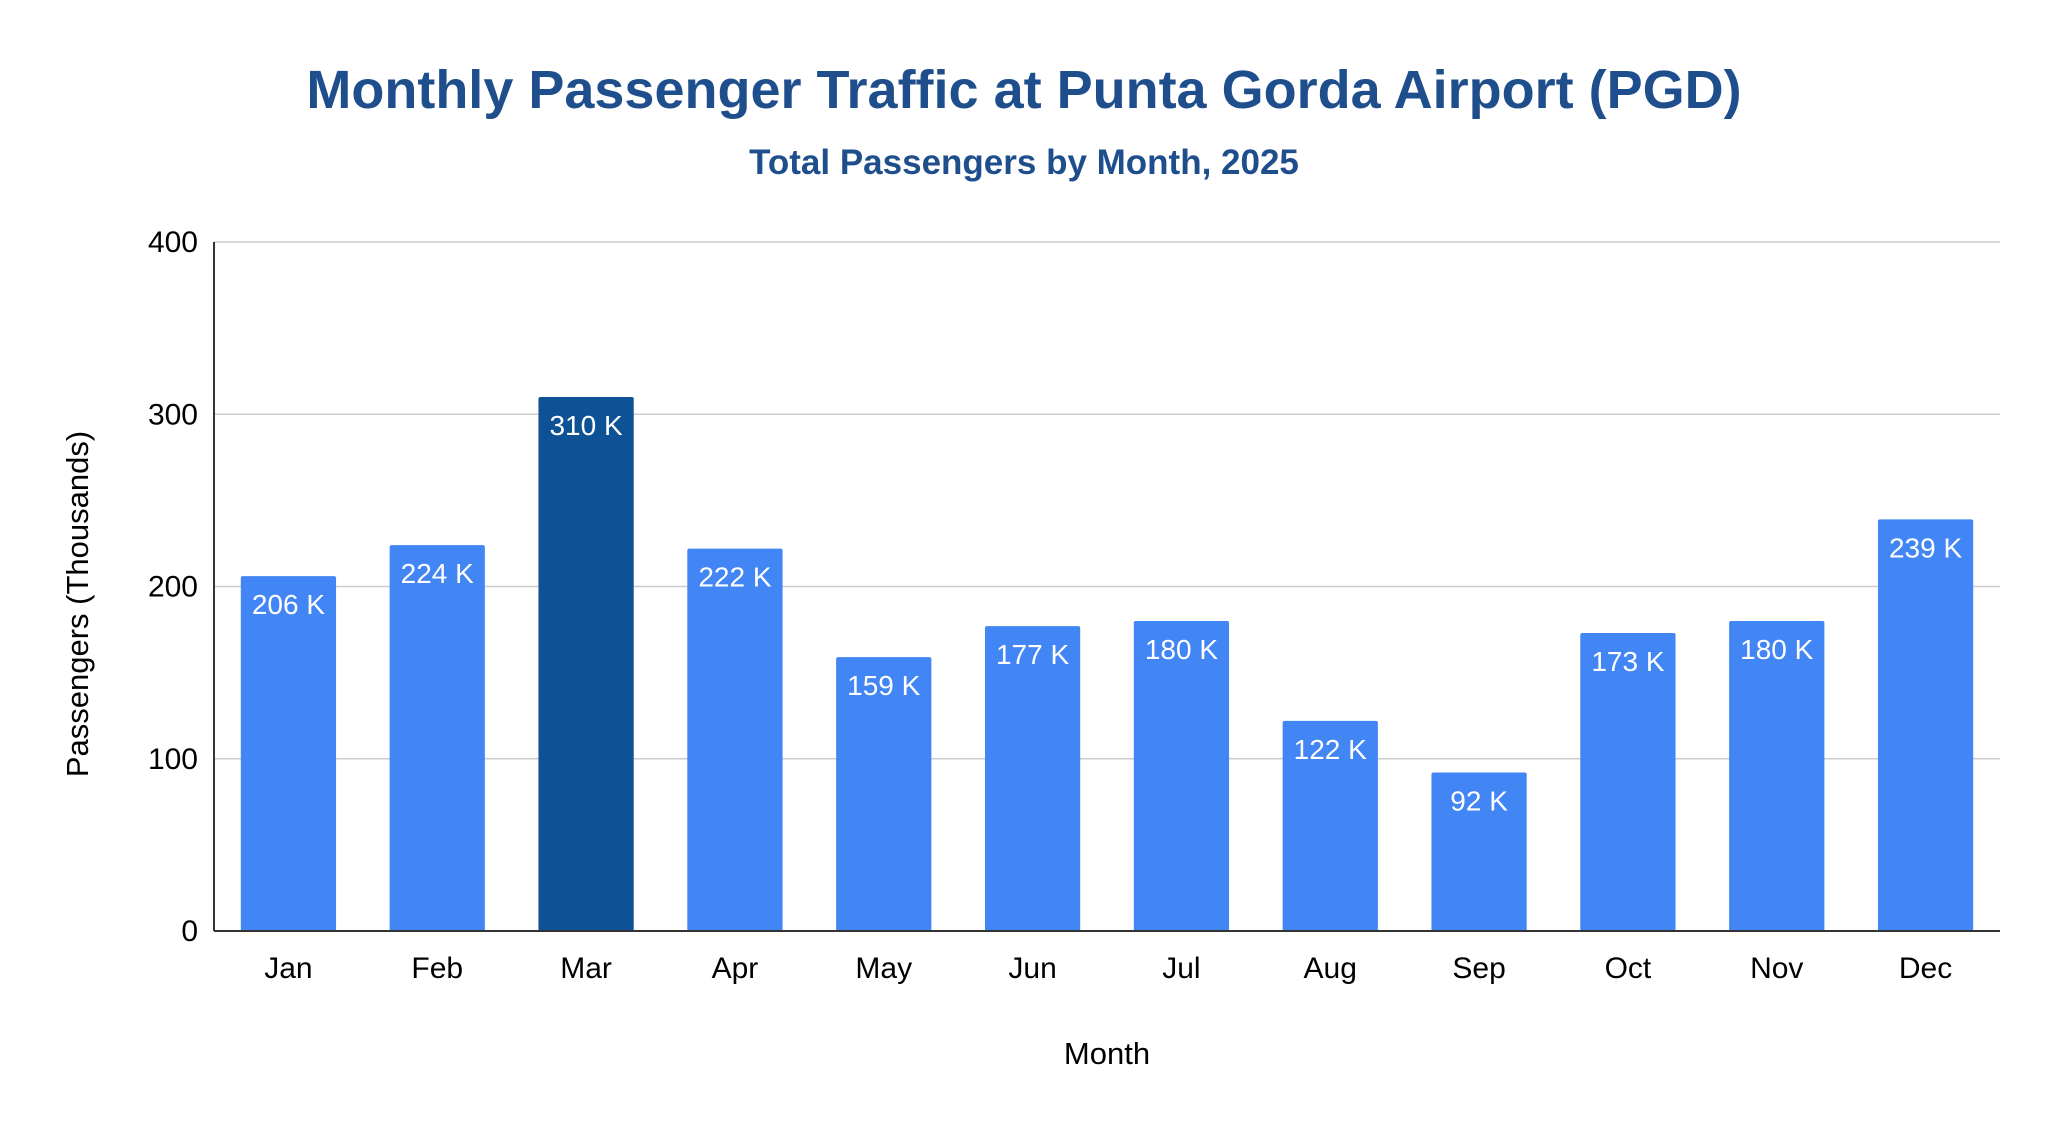  Describe the element at coordinates (288, 753) in the screenshot. I see `bar-jan` at that location.